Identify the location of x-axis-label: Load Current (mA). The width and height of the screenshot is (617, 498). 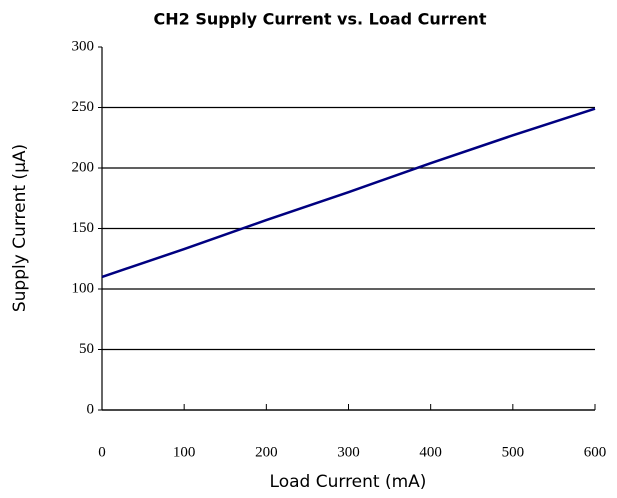
(348, 482).